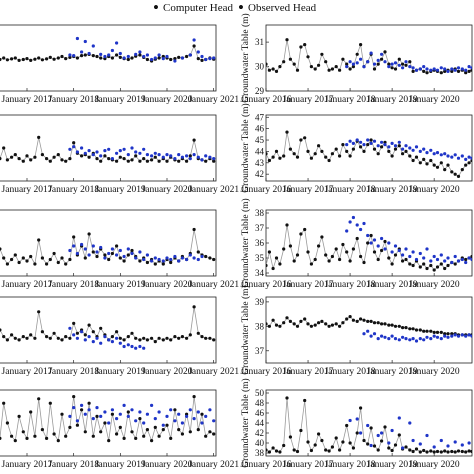 This screenshot has height=474, width=474. What do you see at coordinates (260, 273) in the screenshot?
I see `y-tick-label: 34` at bounding box center [260, 273].